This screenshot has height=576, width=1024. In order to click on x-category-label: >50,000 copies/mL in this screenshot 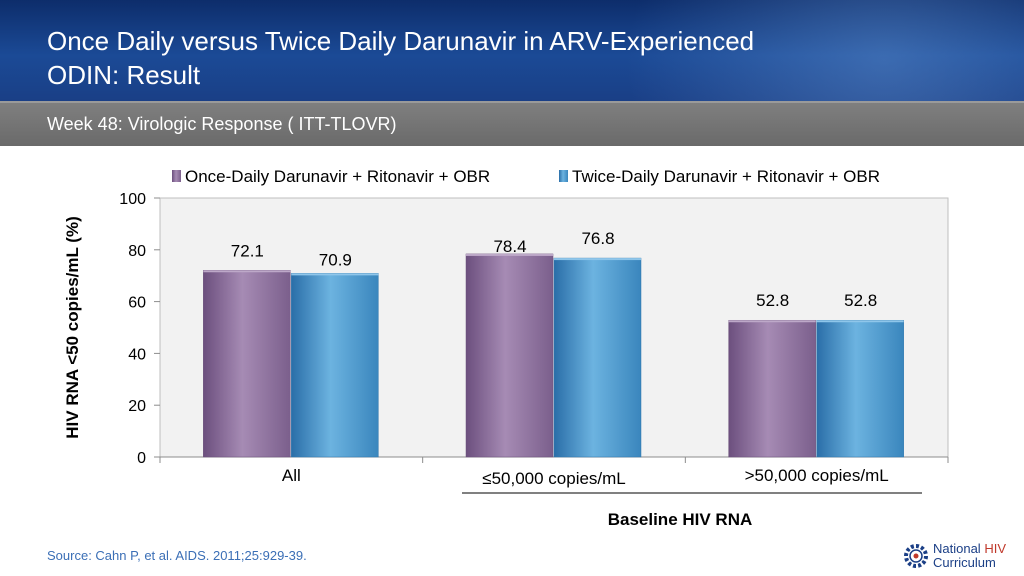, I will do `click(817, 475)`.